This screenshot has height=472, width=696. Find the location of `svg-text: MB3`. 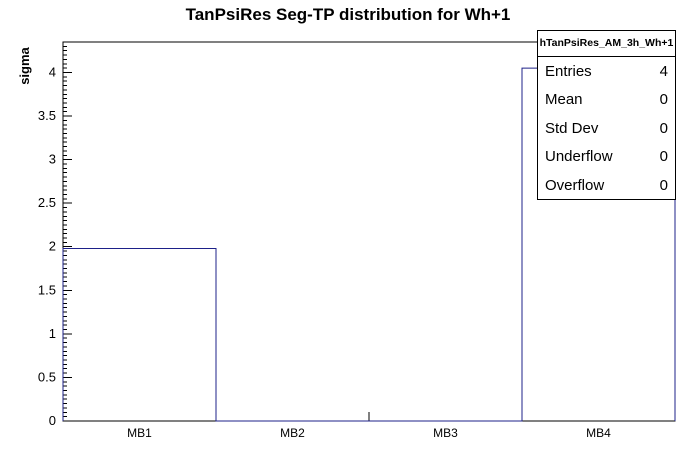

svg-text: MB3 is located at coordinates (445, 433).